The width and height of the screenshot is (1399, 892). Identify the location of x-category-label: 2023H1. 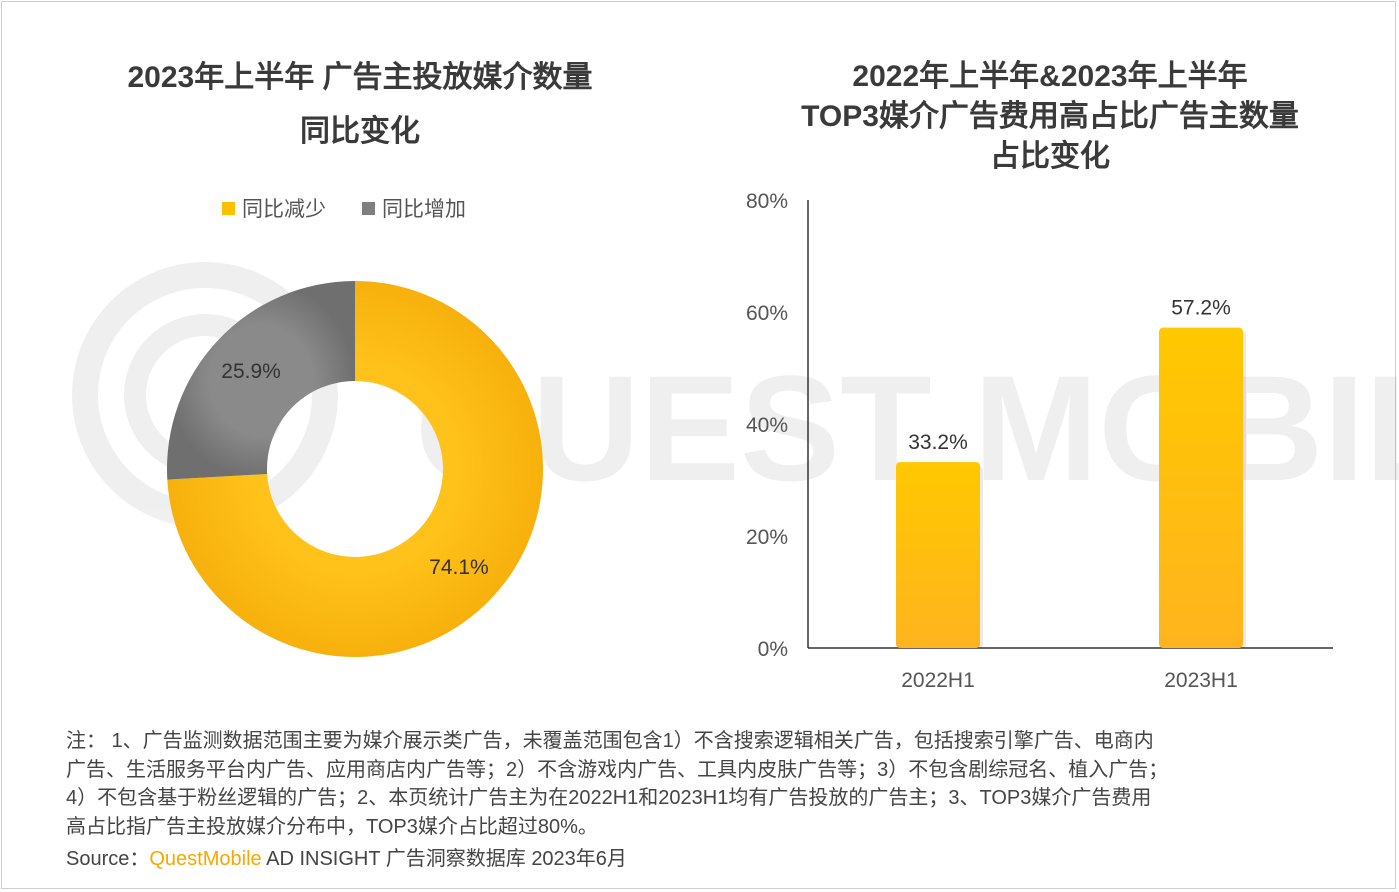
(1201, 680).